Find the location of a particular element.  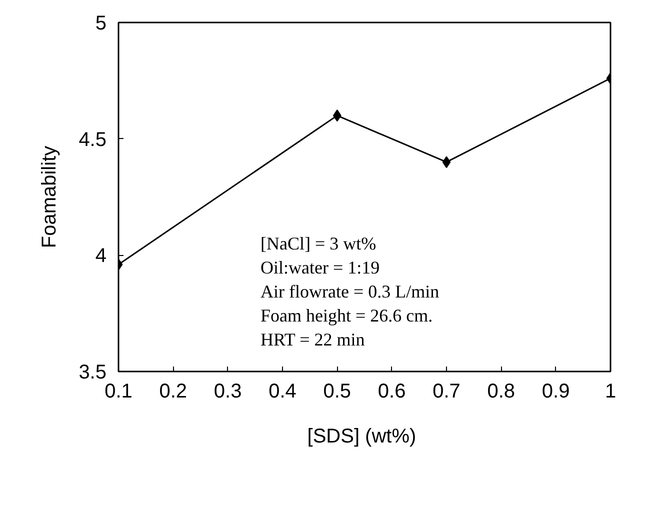

x-axis-title: [SDS] (wt%) is located at coordinates (361, 437).